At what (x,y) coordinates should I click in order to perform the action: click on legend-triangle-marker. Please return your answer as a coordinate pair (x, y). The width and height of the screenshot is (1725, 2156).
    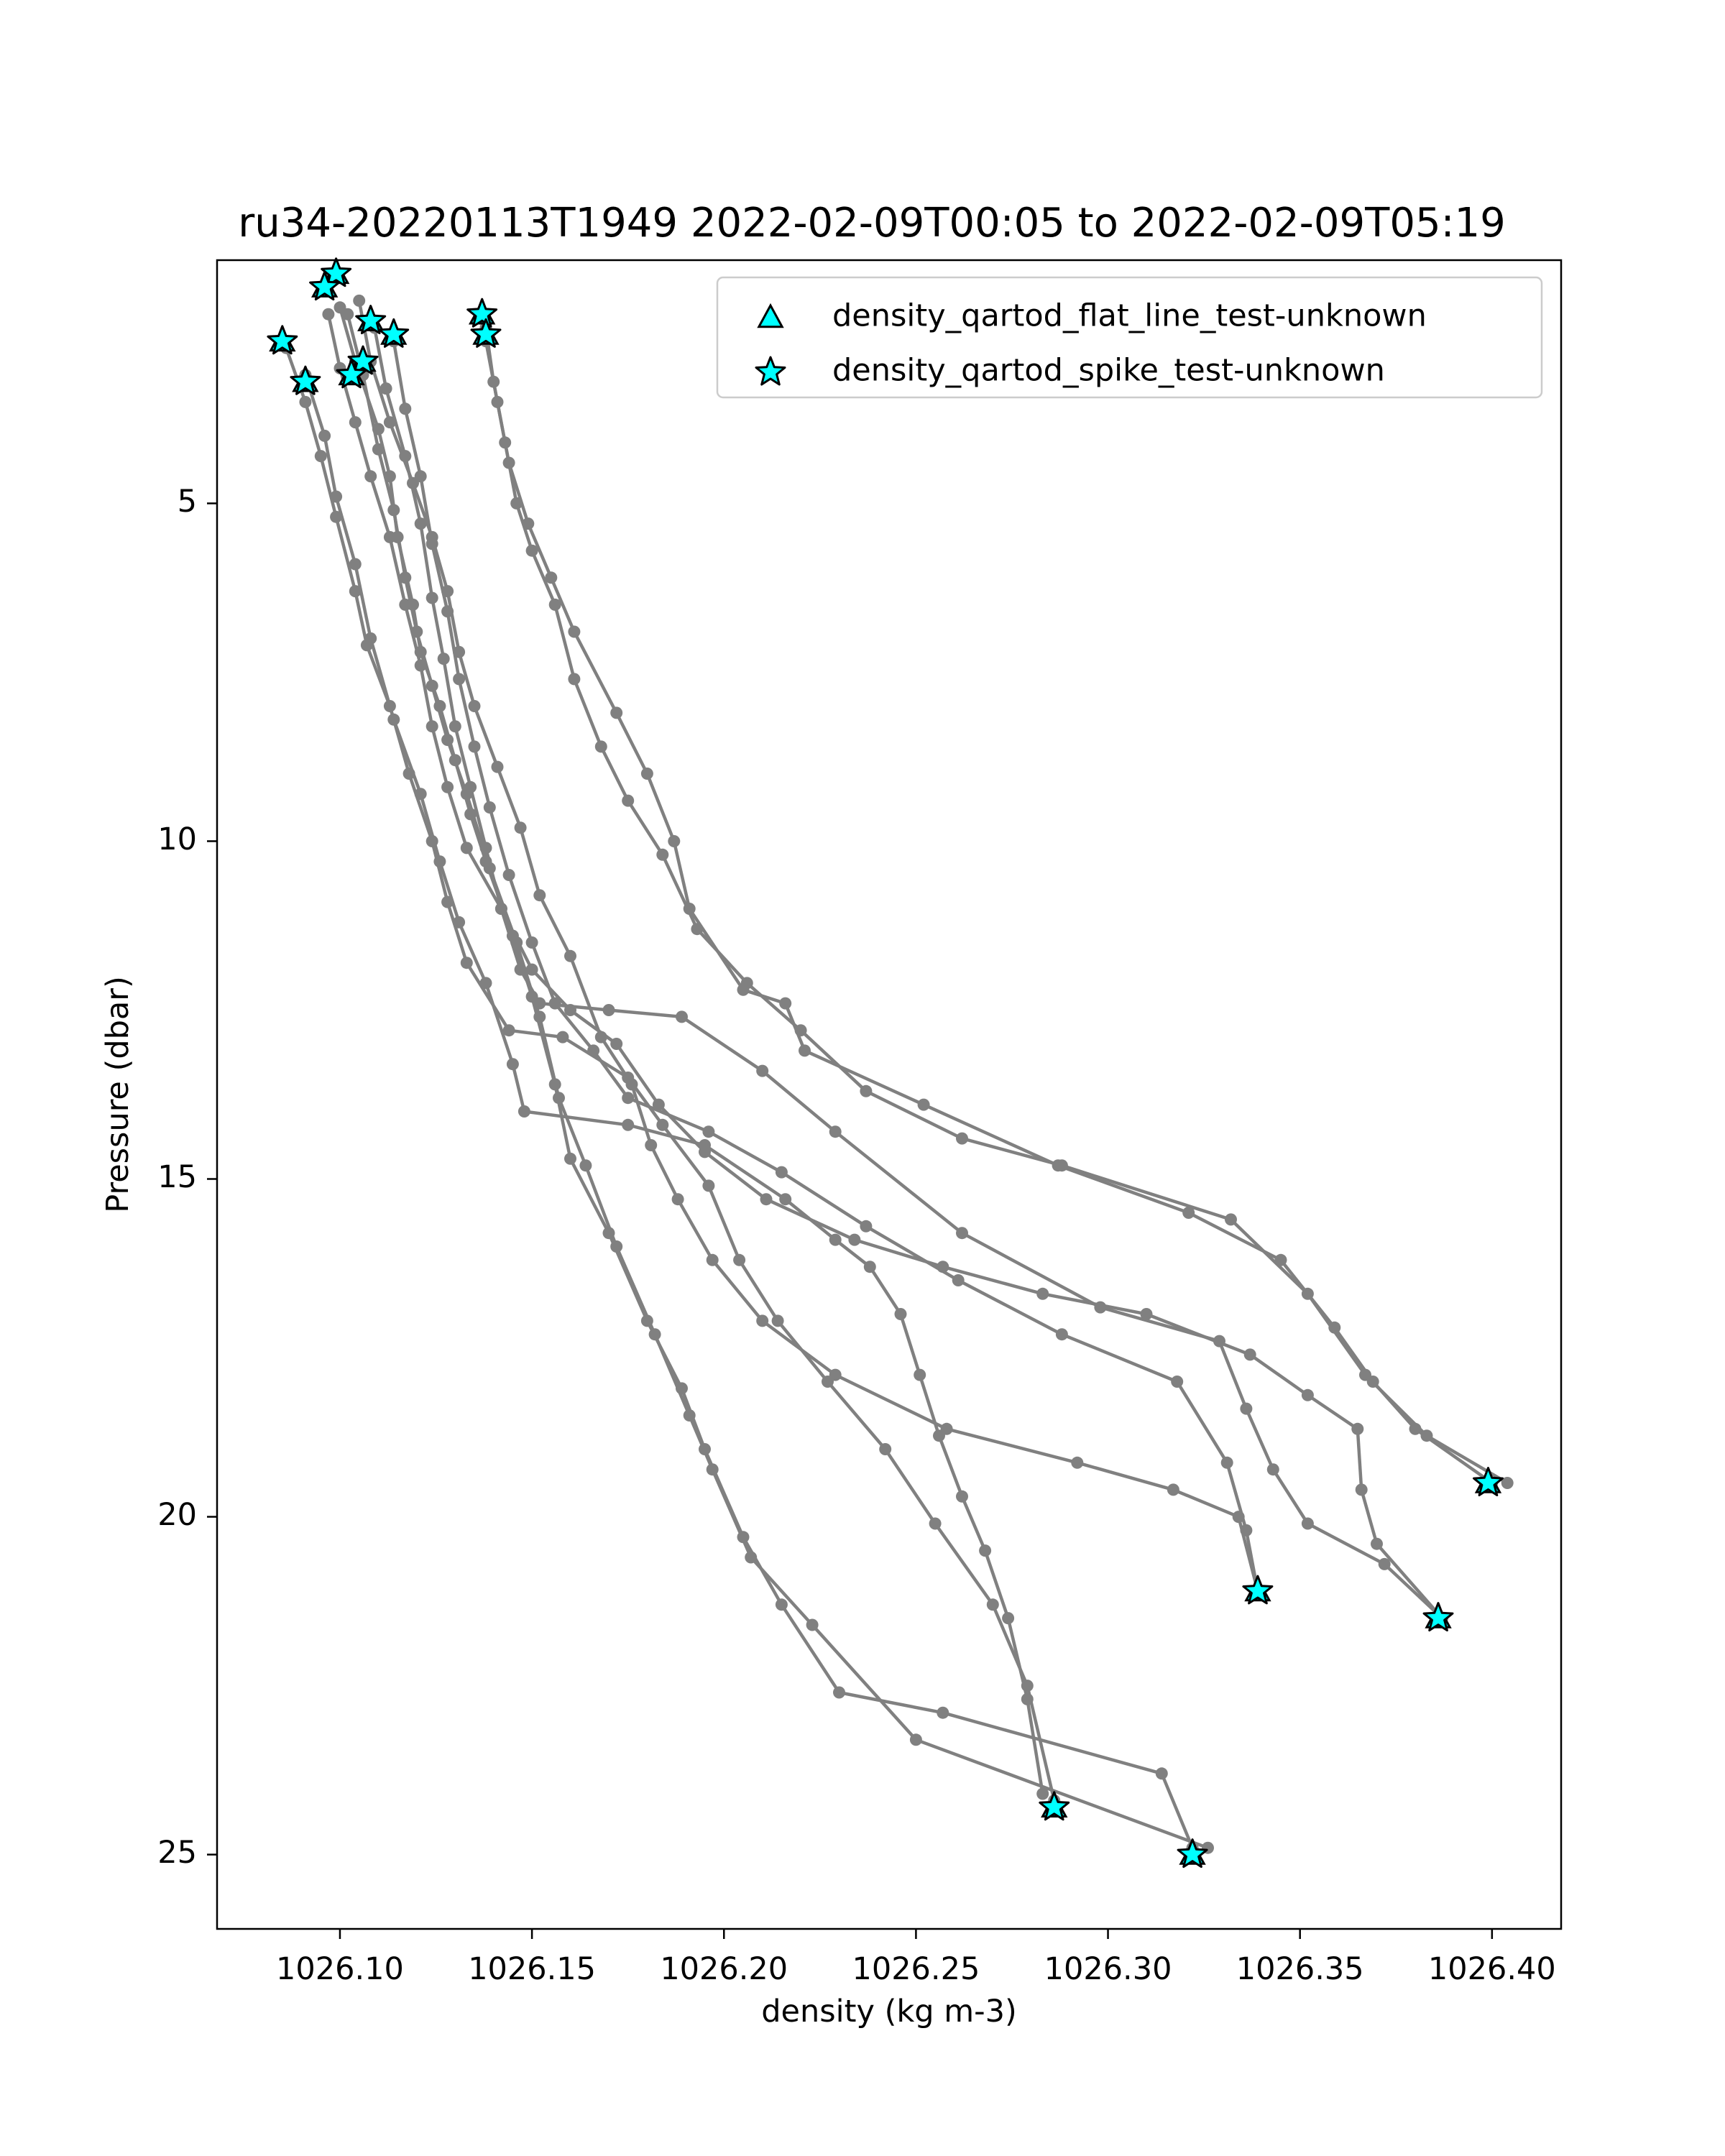
    Looking at the image, I should click on (770, 316).